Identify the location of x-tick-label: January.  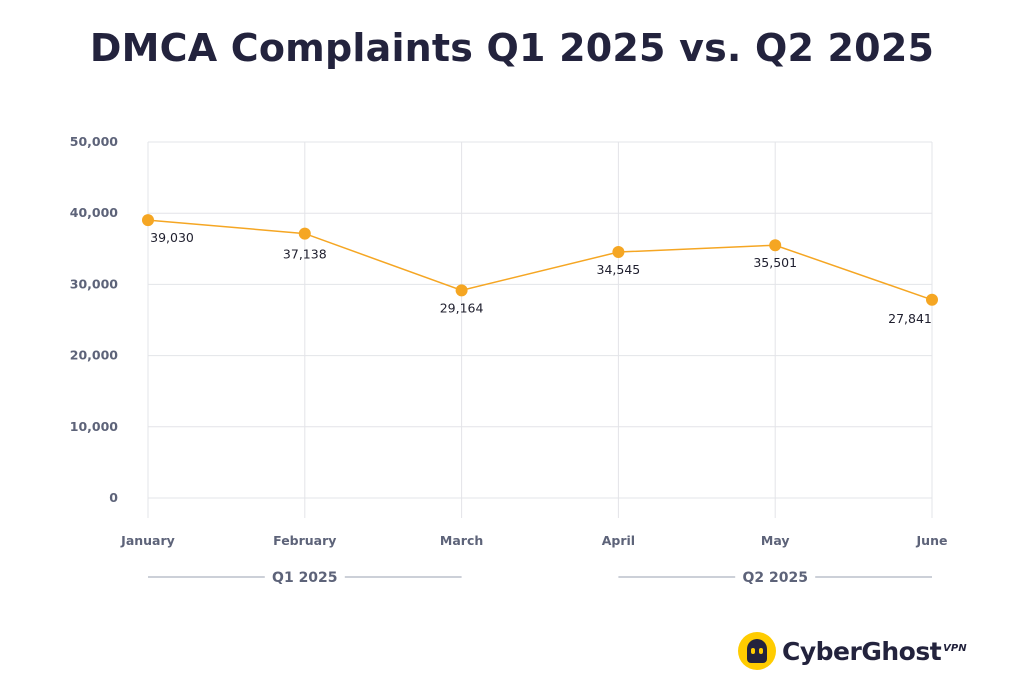
(147, 540).